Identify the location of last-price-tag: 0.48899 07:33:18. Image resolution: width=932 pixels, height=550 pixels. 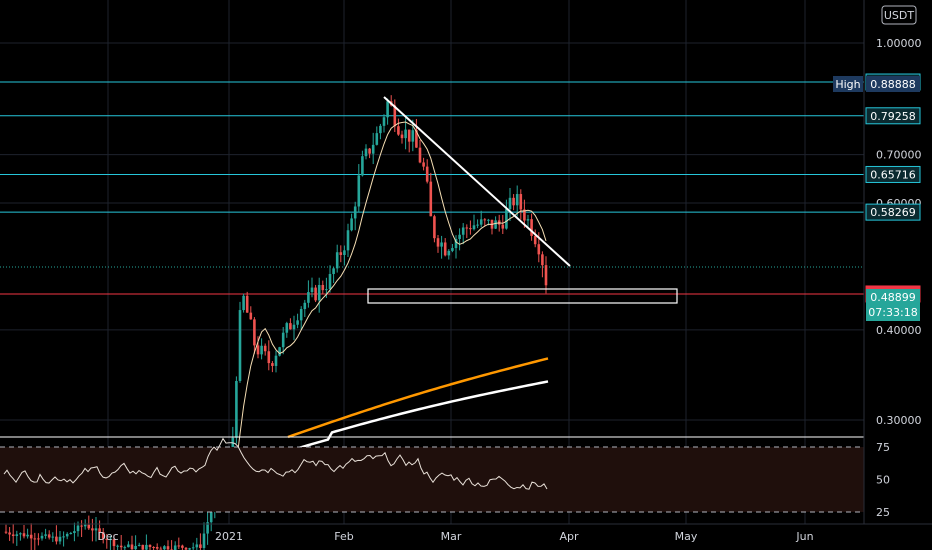
(893, 305).